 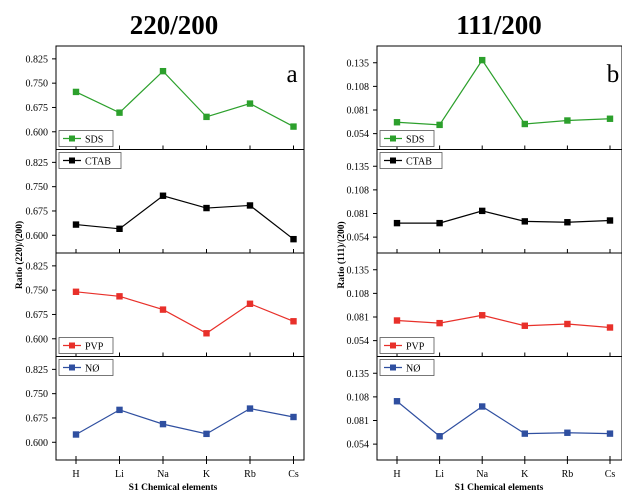 I want to click on subplot-nø: 0.054 0.081 0.108 0.135 H Li Na K Rb Cs NØ, so click(x=484, y=418).